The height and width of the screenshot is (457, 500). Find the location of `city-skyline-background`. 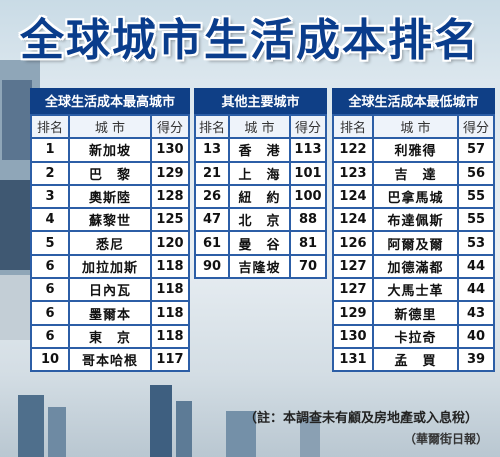

city-skyline-background is located at coordinates (169, 421).